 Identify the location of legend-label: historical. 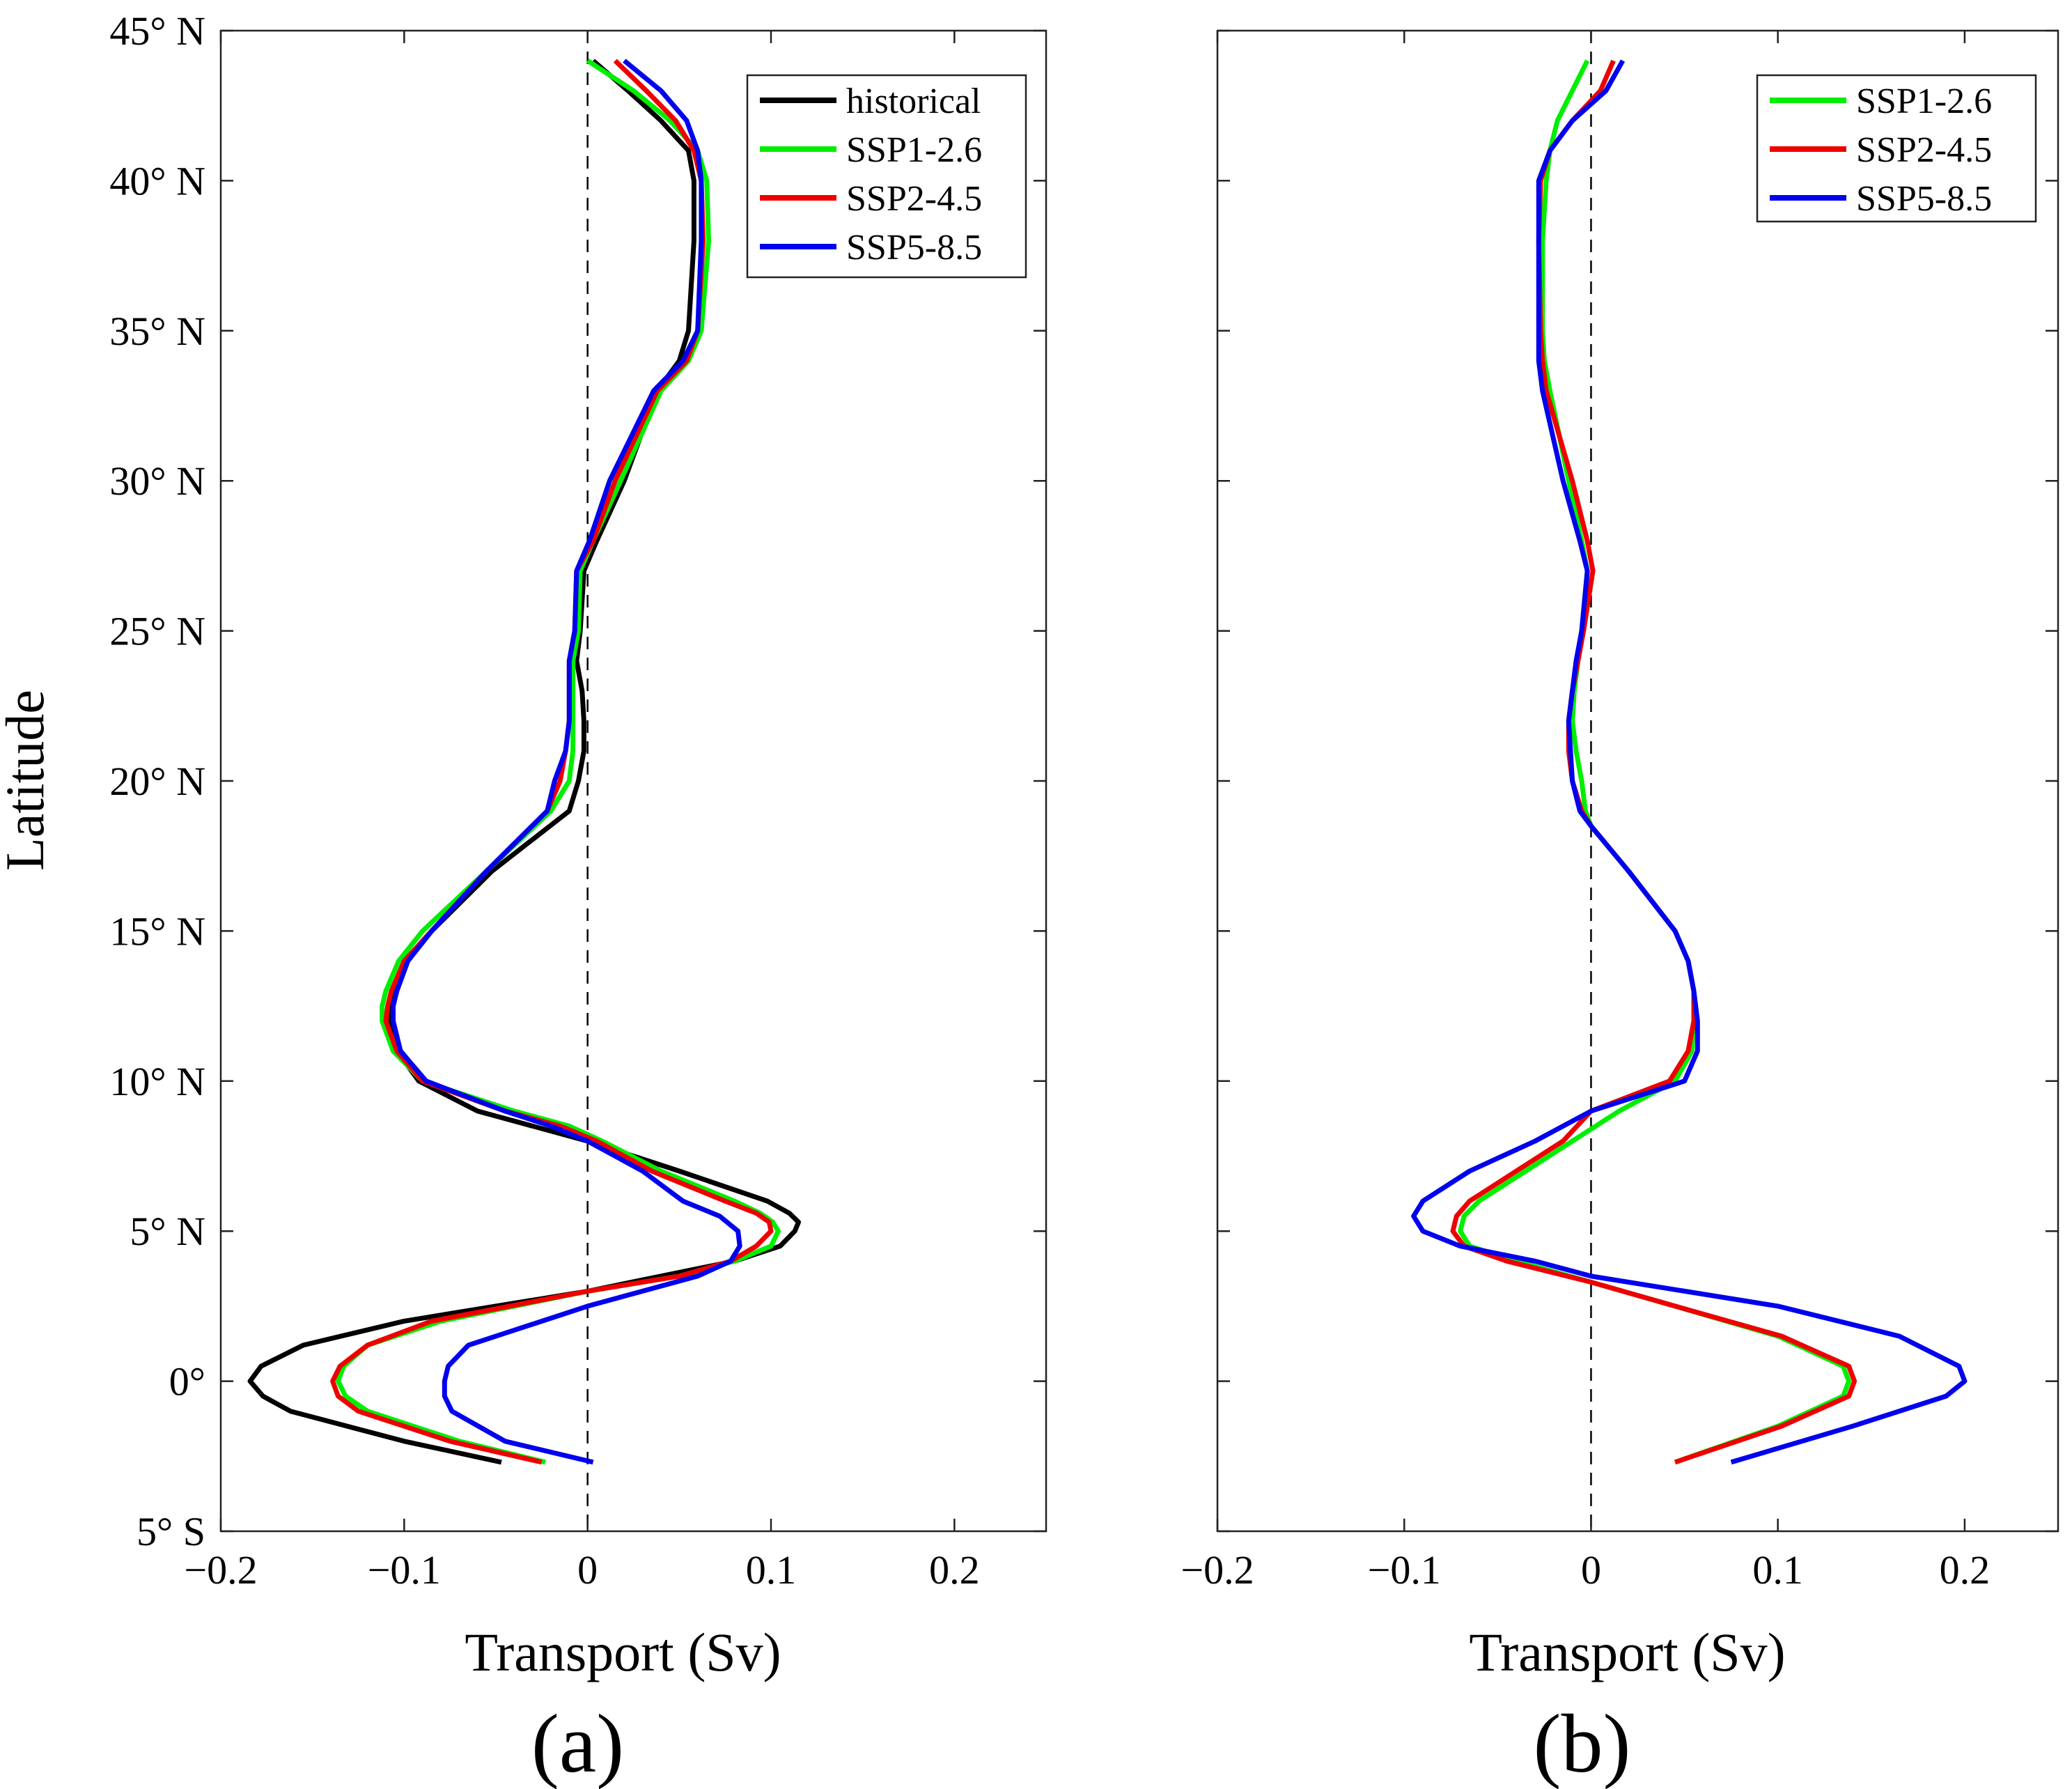
(913, 102).